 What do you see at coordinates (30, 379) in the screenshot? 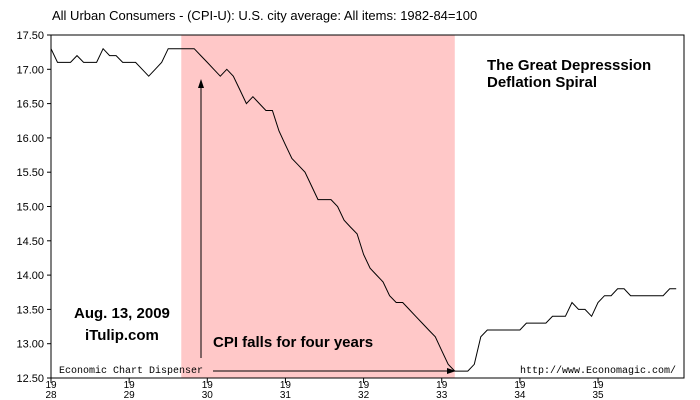
I see `y-tick-label: 12.50` at bounding box center [30, 379].